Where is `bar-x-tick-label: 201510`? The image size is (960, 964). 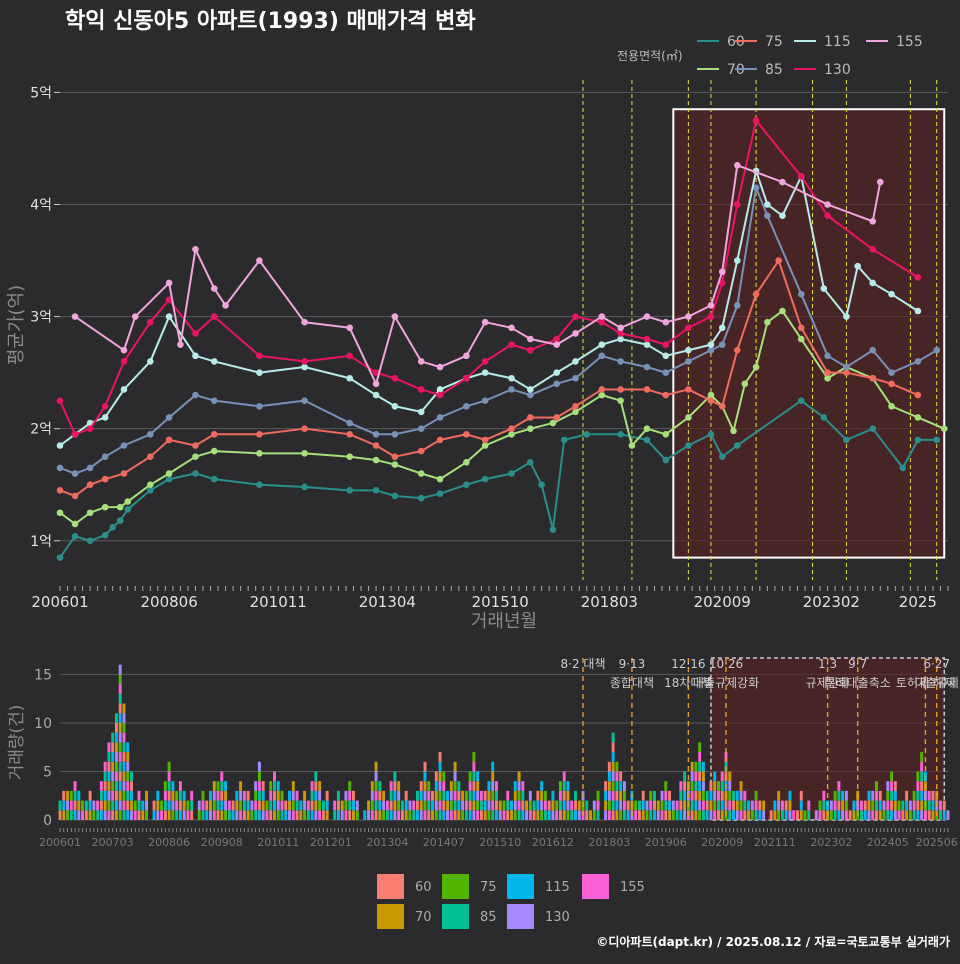 bar-x-tick-label: 201510 is located at coordinates (500, 842).